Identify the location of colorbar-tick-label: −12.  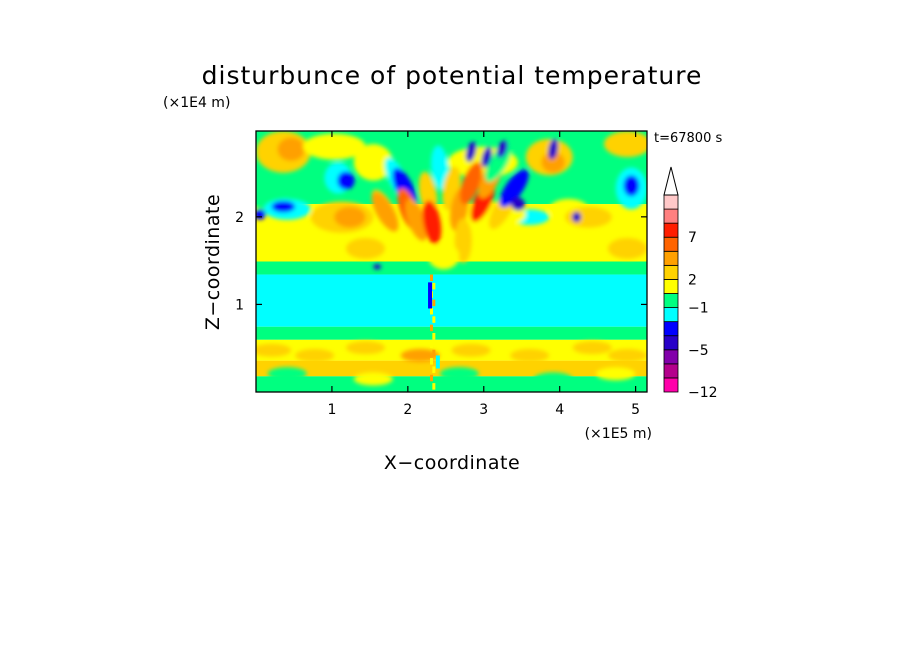
(703, 393).